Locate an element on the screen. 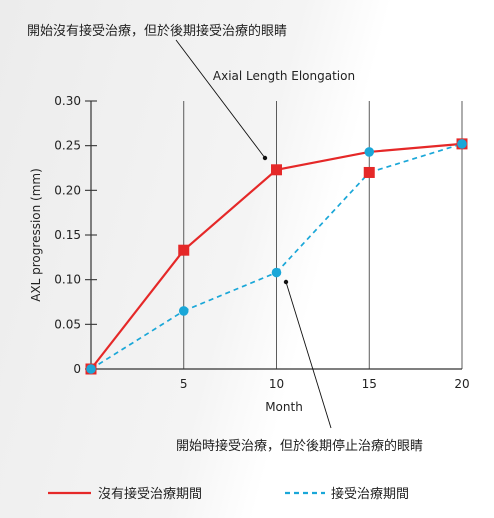 This screenshot has width=494, height=518. x-tick-label: 5 is located at coordinates (184, 384).